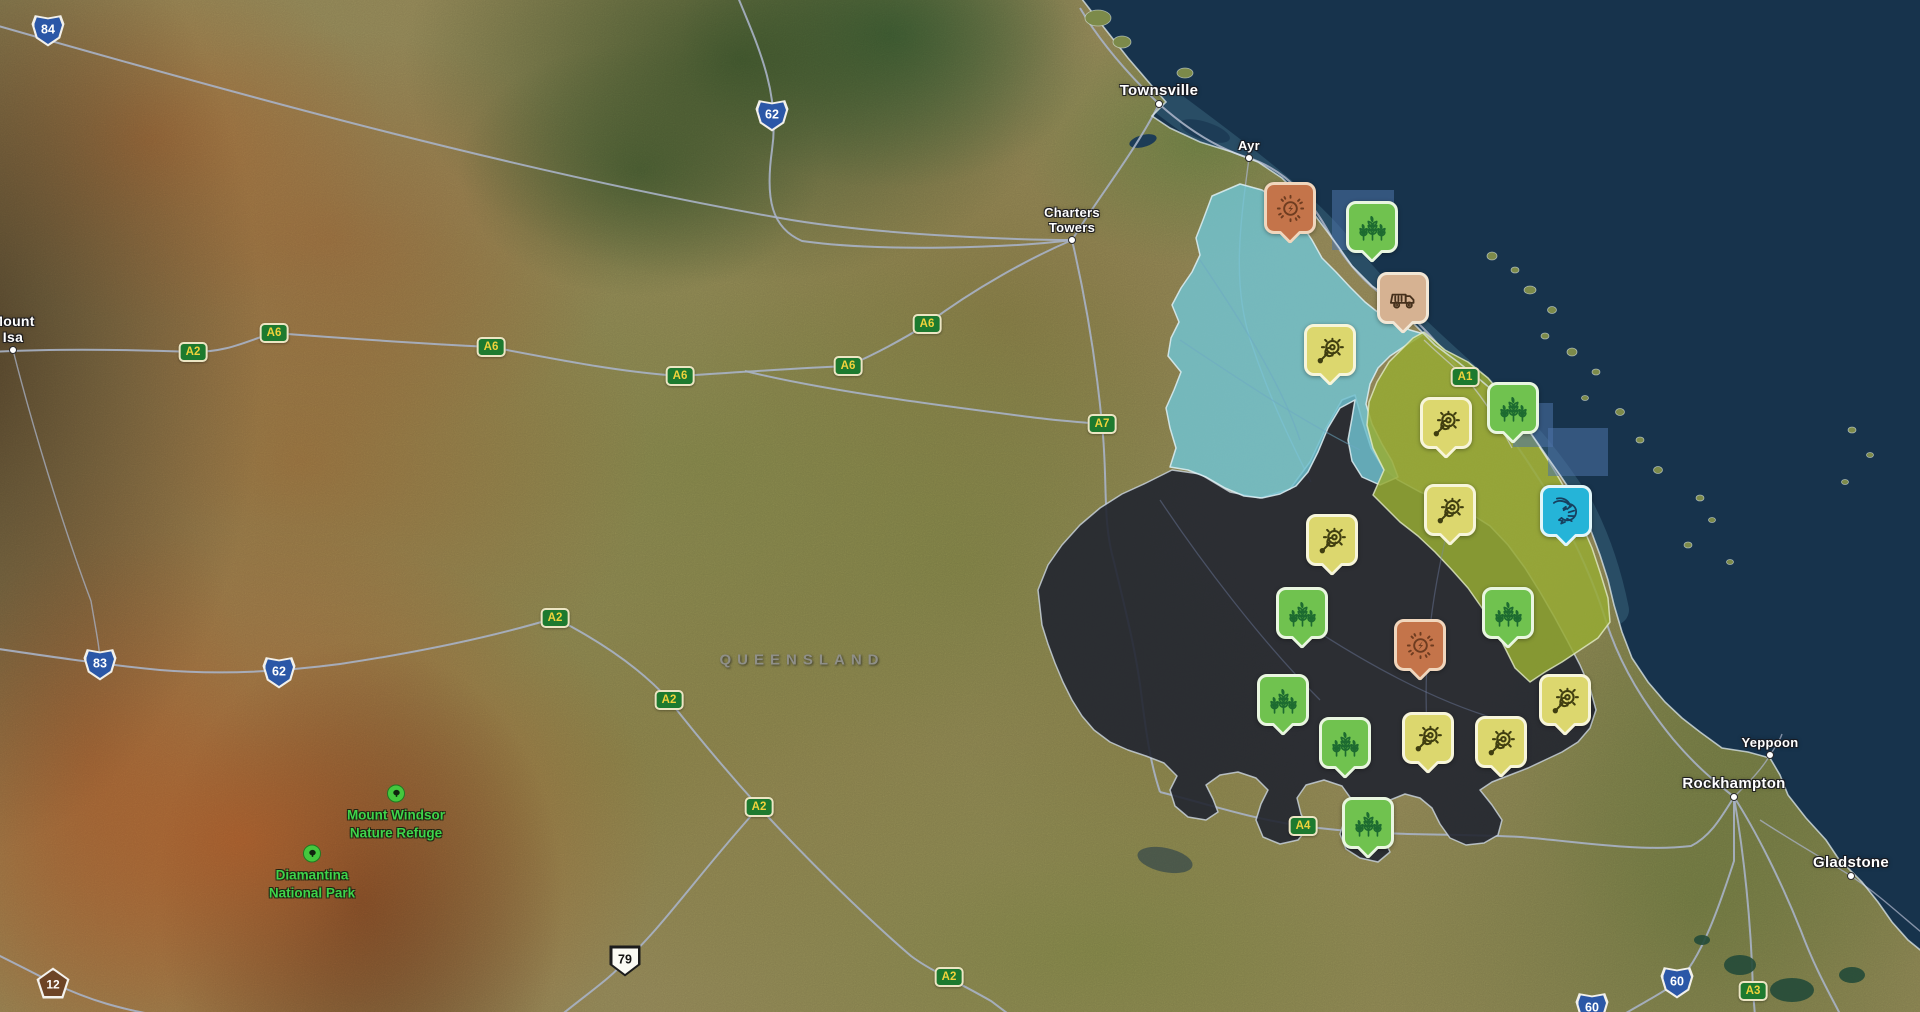 This screenshot has width=1920, height=1012. I want to click on road-shield-label: A4, so click(1303, 826).